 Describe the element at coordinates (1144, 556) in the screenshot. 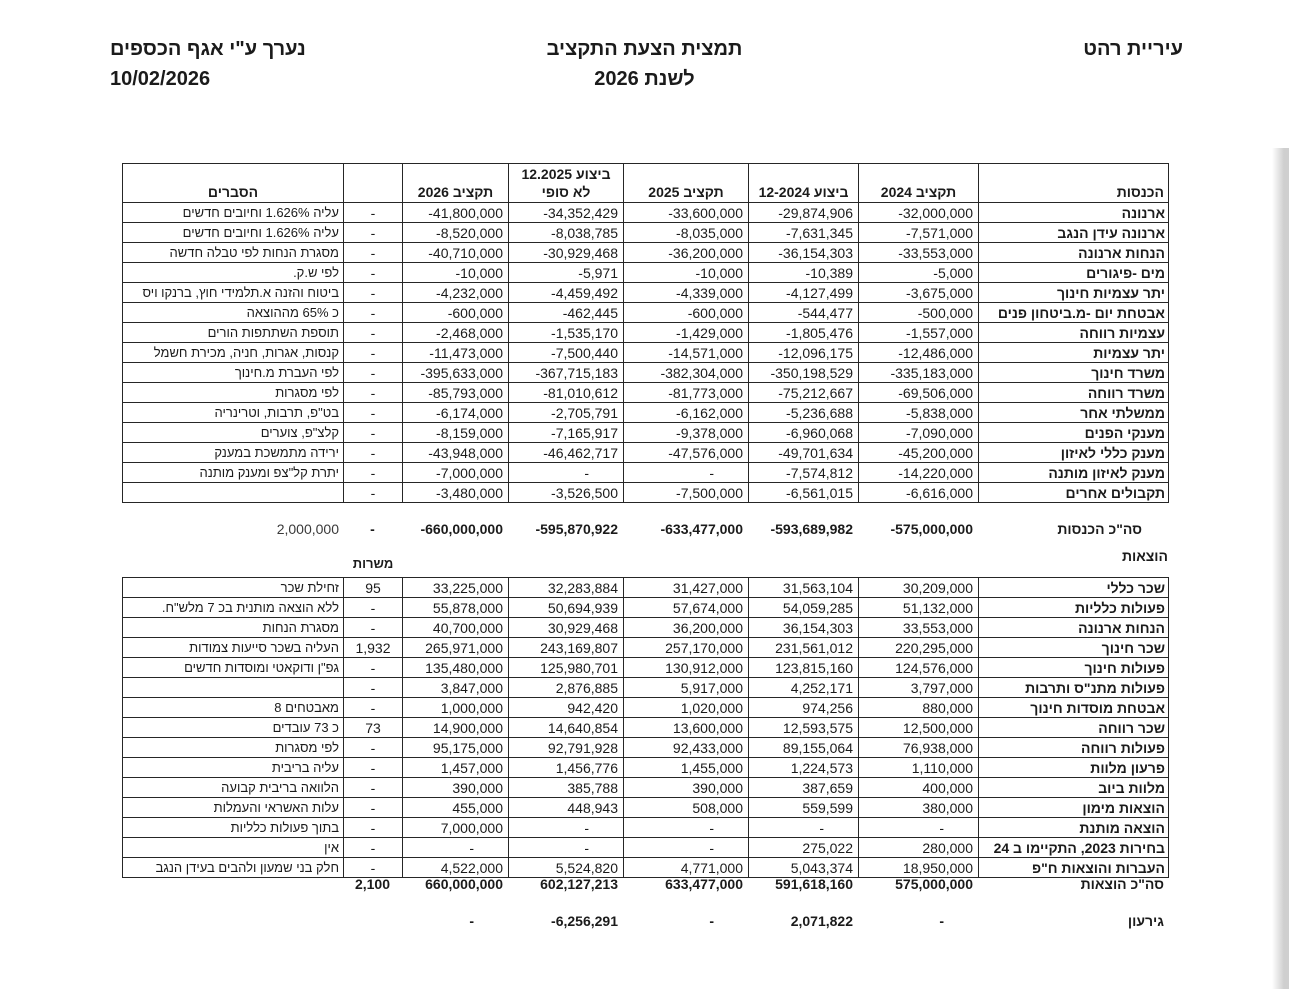

I see `expenses-section-label: הוצאות` at that location.